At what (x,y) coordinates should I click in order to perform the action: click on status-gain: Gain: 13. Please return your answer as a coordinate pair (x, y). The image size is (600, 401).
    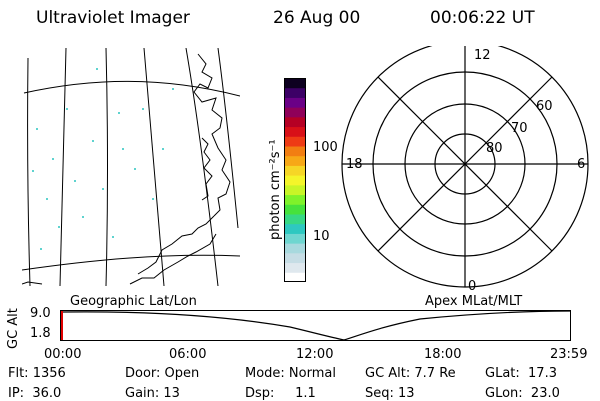
    Looking at the image, I should click on (152, 393).